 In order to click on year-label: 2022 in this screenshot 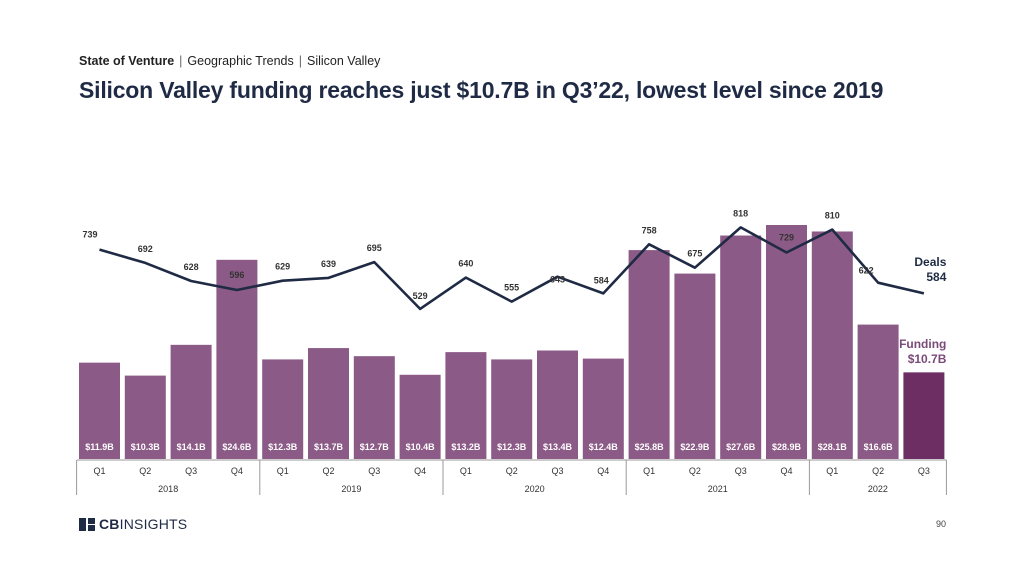, I will do `click(878, 489)`.